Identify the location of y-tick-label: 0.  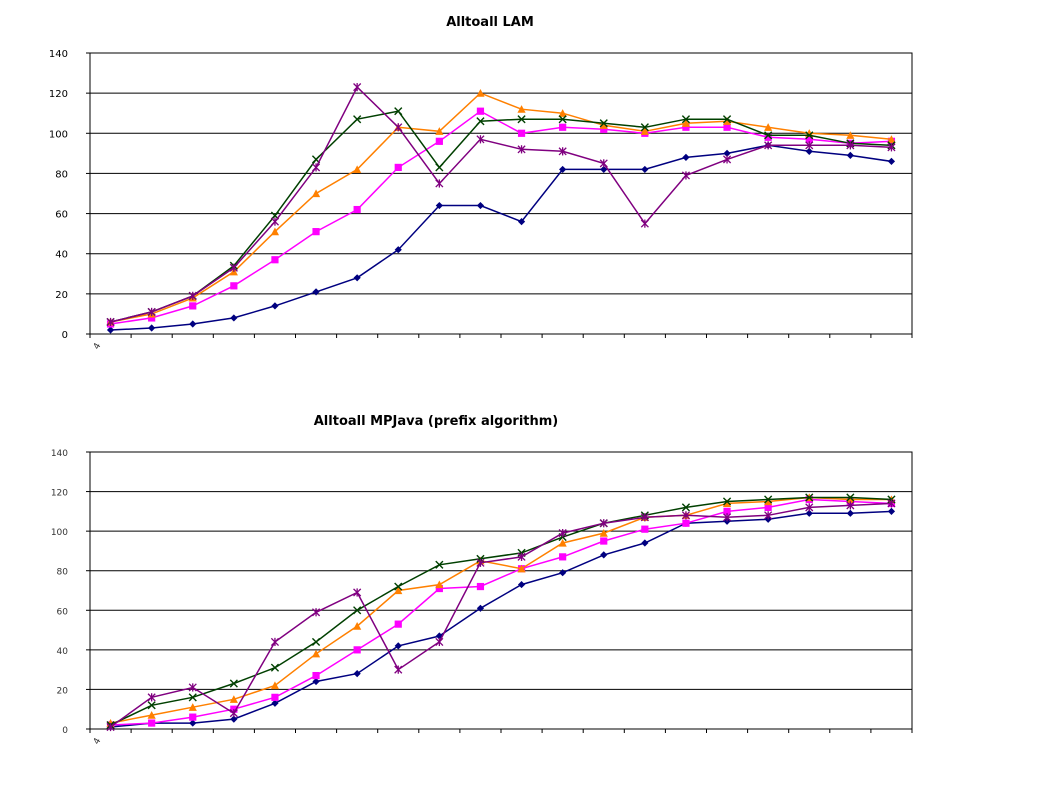
(65, 731).